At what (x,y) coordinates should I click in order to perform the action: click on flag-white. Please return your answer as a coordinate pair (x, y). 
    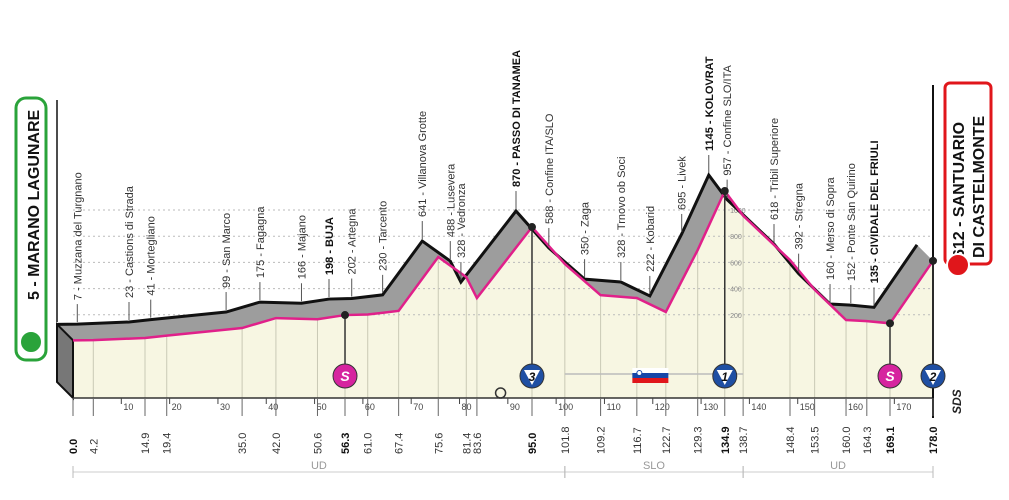
    Looking at the image, I should click on (650, 370).